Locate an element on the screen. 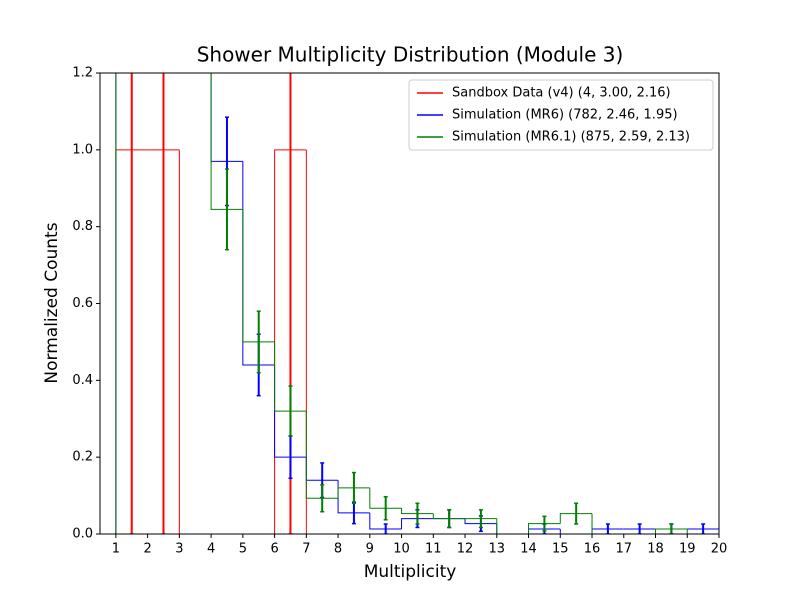 The height and width of the screenshot is (600, 800). x-tick-label: 1 is located at coordinates (116, 549).